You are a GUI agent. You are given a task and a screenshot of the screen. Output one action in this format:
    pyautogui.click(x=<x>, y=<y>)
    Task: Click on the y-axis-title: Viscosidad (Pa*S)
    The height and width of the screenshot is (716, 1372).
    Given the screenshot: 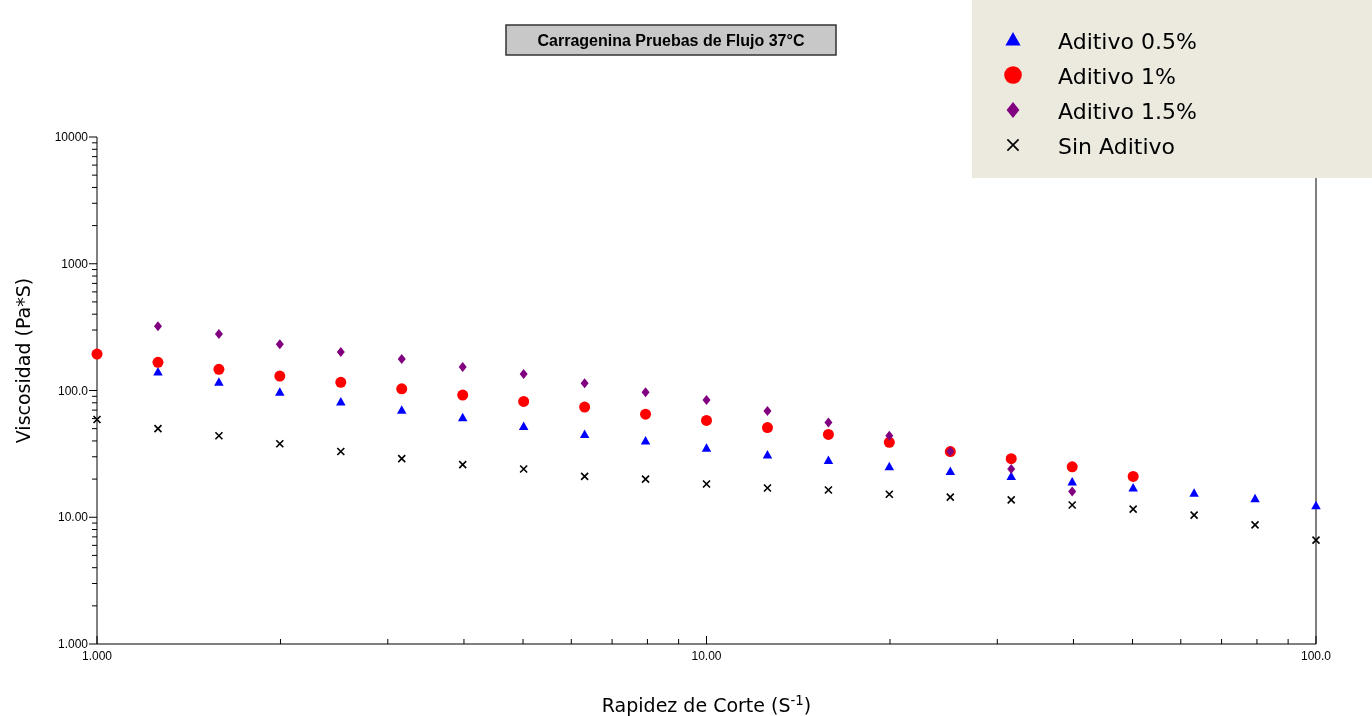 What is the action you would take?
    pyautogui.click(x=23, y=360)
    